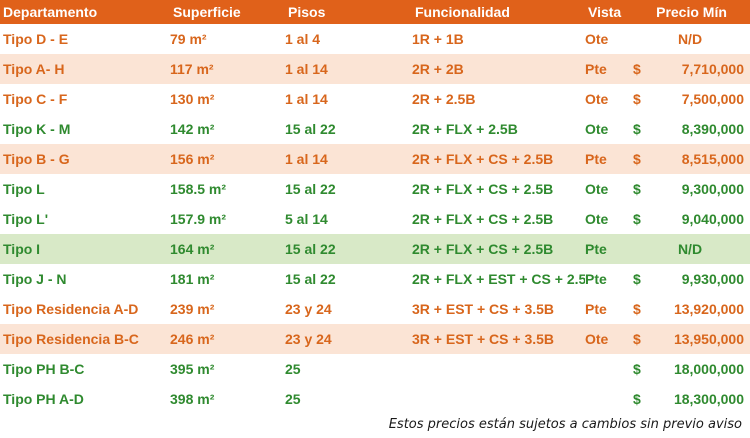  What do you see at coordinates (293, 399) in the screenshot?
I see `cell-pisos: 25` at bounding box center [293, 399].